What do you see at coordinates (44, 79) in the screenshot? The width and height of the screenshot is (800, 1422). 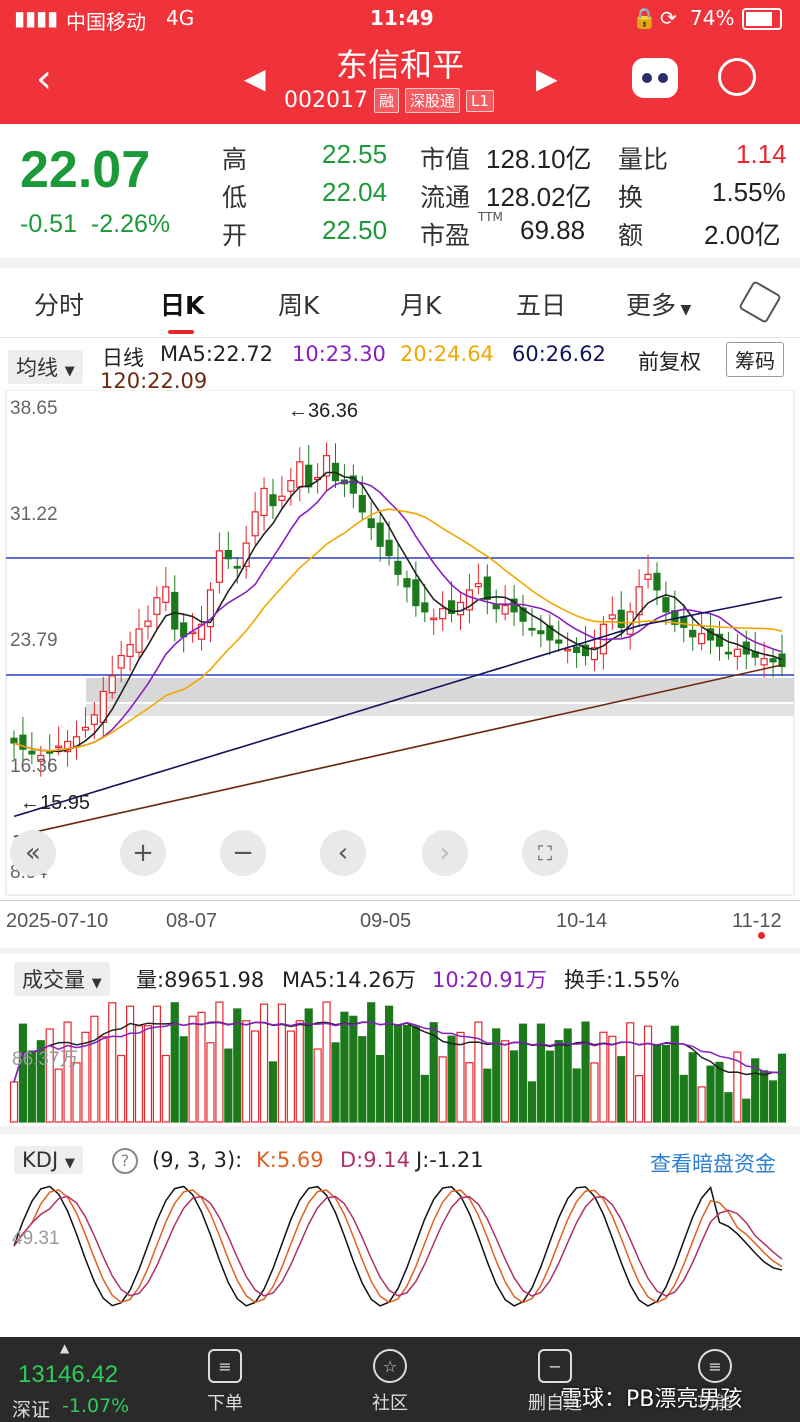 I see `back-arrow-icon: ‹` at bounding box center [44, 79].